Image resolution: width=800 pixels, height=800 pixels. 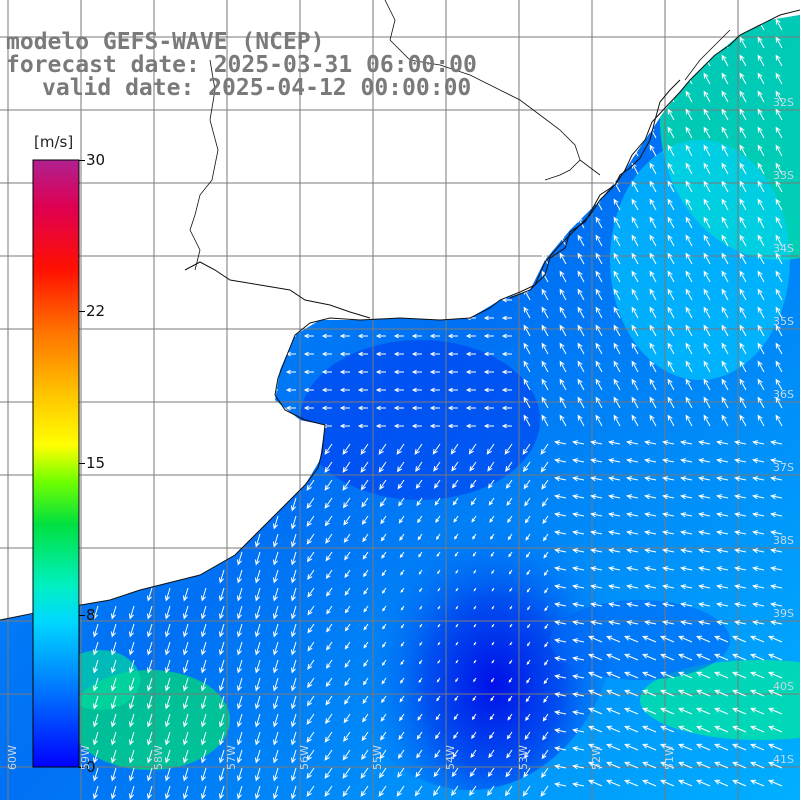 What do you see at coordinates (96, 463) in the screenshot?
I see `colorbar-tick-label: 15` at bounding box center [96, 463].